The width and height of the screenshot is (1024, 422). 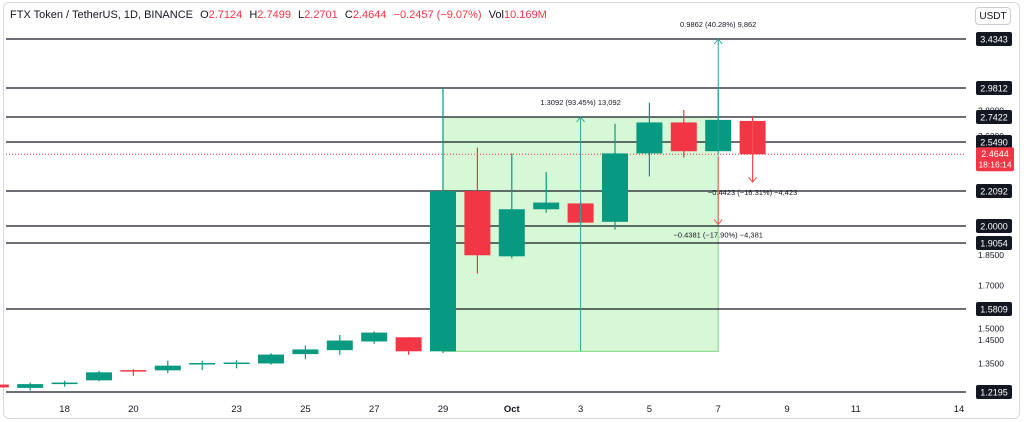 What do you see at coordinates (101, 15) in the screenshot?
I see `symbol-title: FTX Token / TetherUS, 1D, BINANCE` at bounding box center [101, 15].